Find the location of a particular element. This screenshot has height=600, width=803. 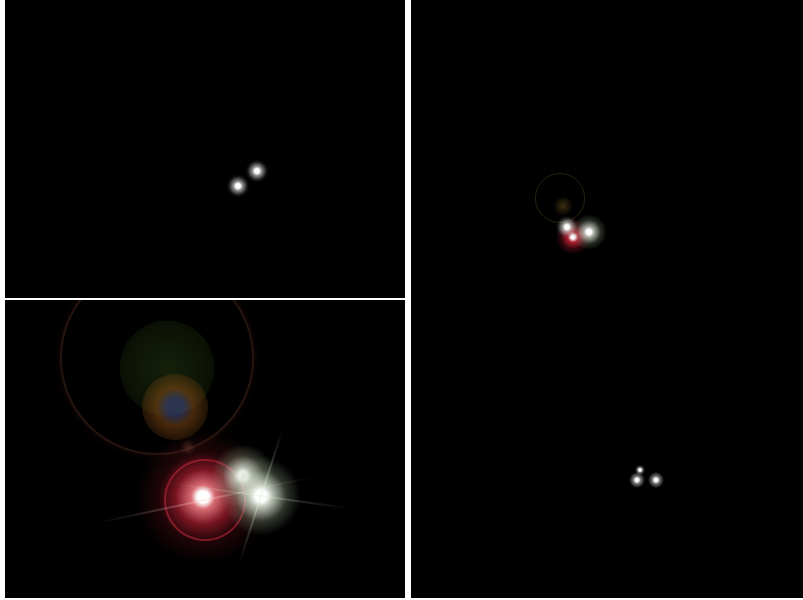

lens-flare-small-spot is located at coordinates (188, 447).